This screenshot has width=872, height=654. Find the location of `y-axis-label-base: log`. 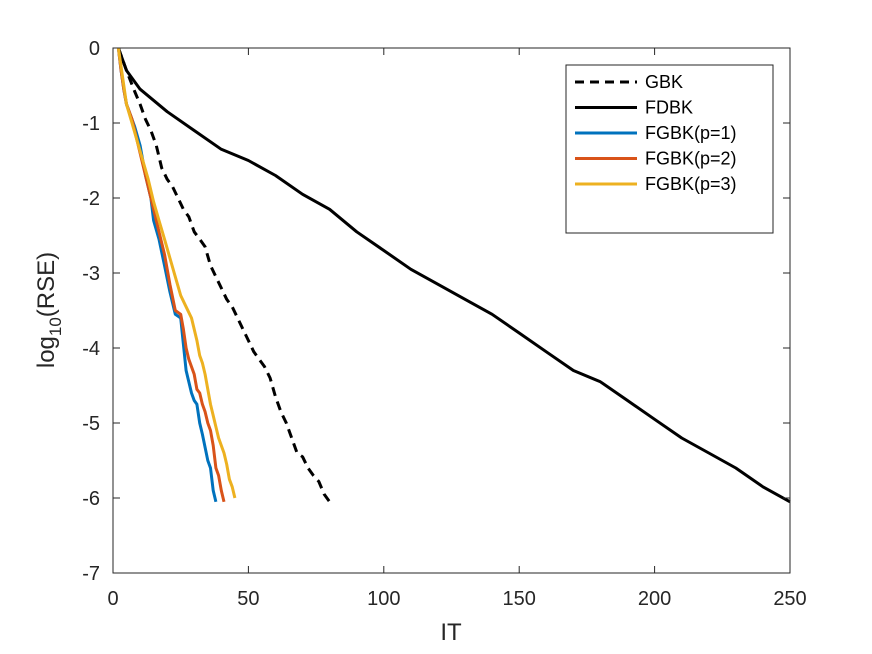

y-axis-label-base: log is located at coordinates (46, 352).